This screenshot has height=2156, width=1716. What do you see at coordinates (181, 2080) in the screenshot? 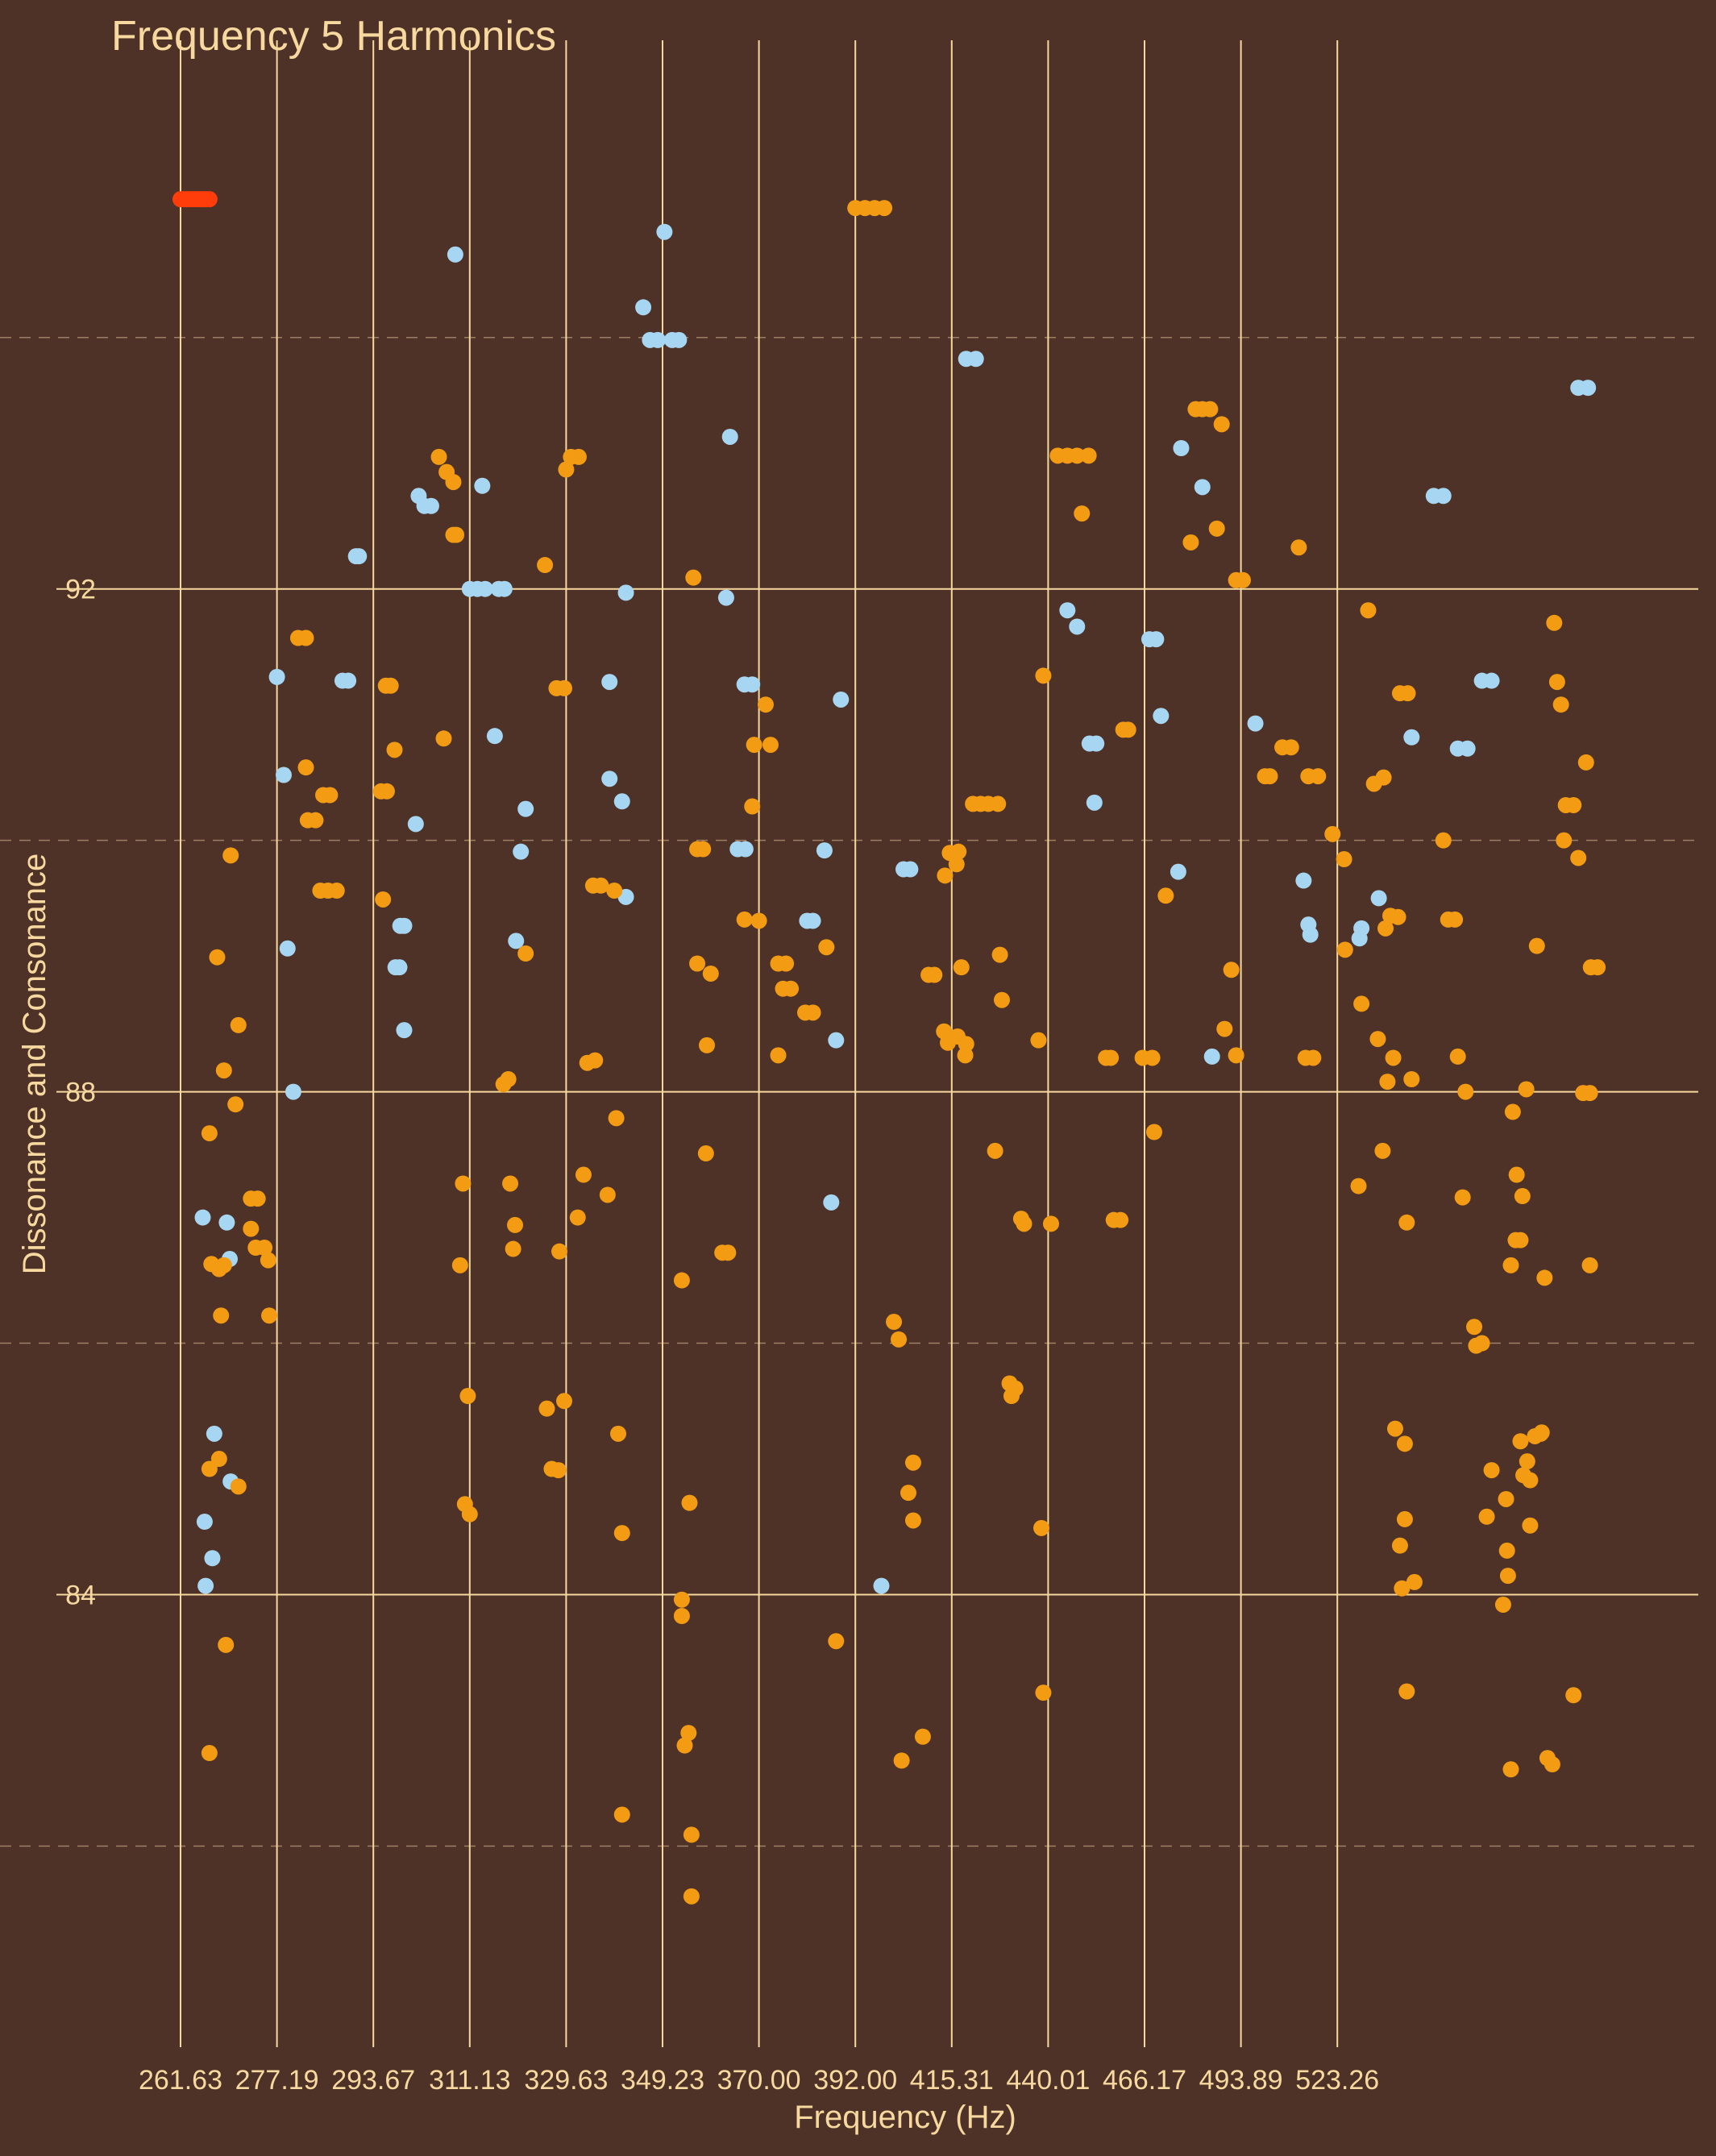
I see `x-tick-label: 261.63` at bounding box center [181, 2080].